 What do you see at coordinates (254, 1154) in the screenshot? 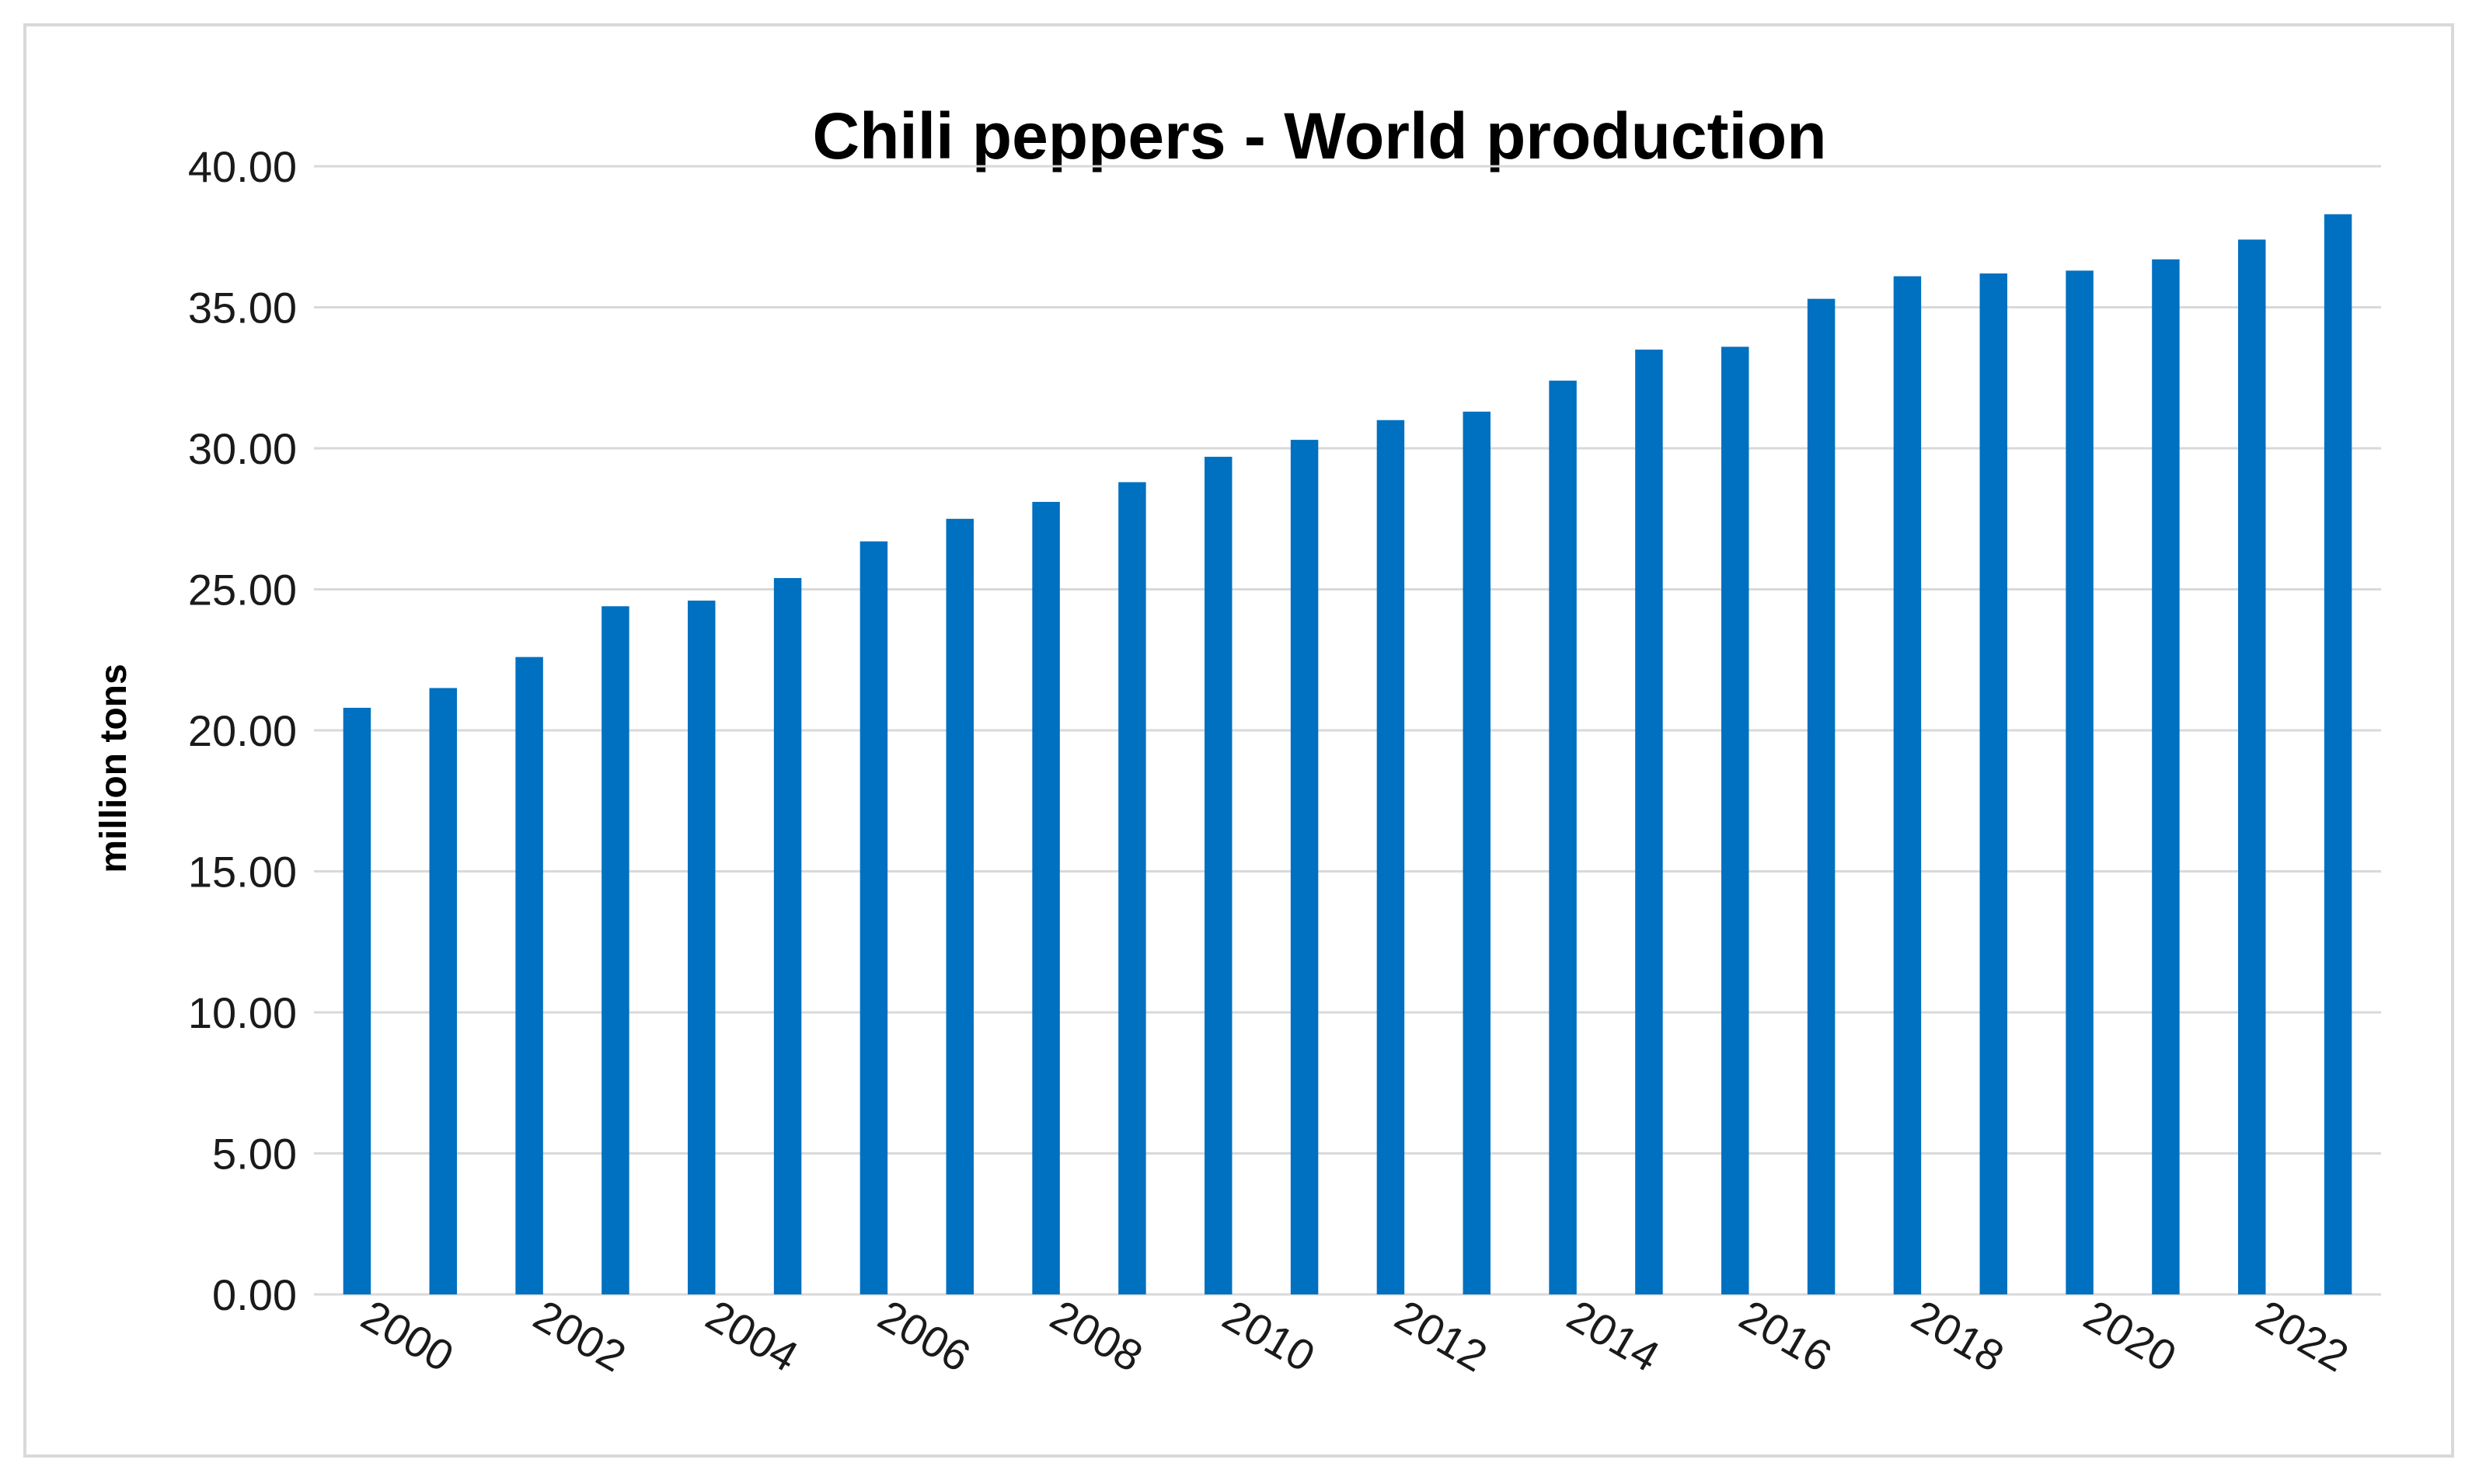
I see `y-tick-label: 5.00` at bounding box center [254, 1154].